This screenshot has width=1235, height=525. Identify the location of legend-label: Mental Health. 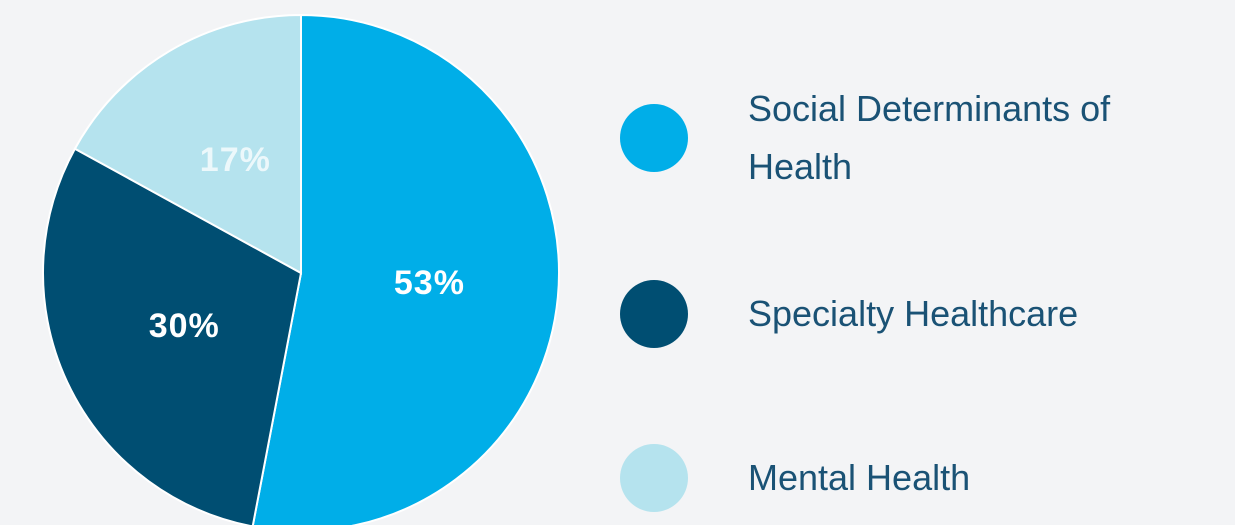
(859, 477).